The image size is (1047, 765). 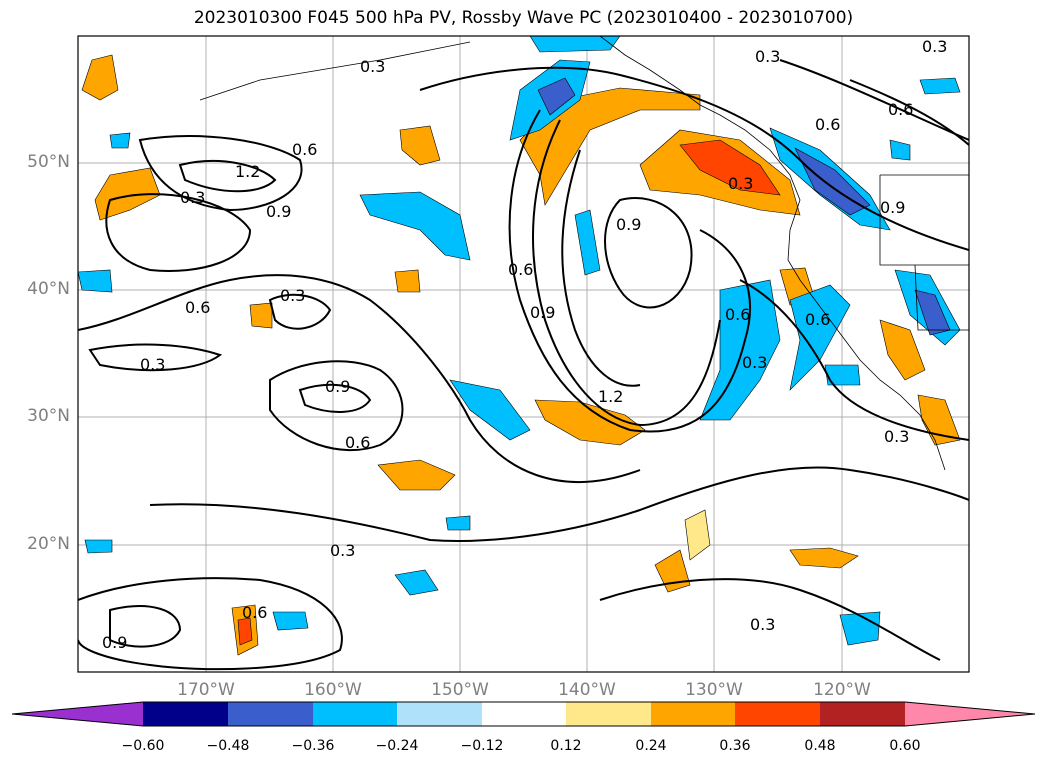 I want to click on colorbar-label: −0.12, so click(x=482, y=746).